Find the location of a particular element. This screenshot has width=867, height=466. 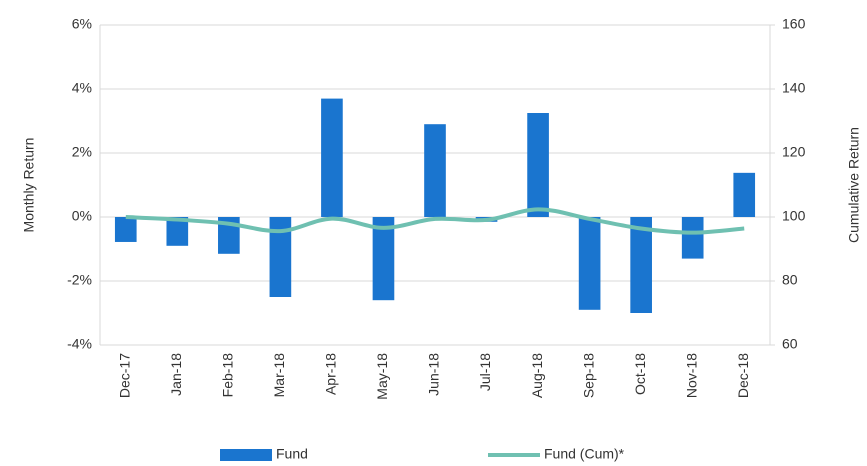

y2-tick-label: 100 is located at coordinates (794, 216).